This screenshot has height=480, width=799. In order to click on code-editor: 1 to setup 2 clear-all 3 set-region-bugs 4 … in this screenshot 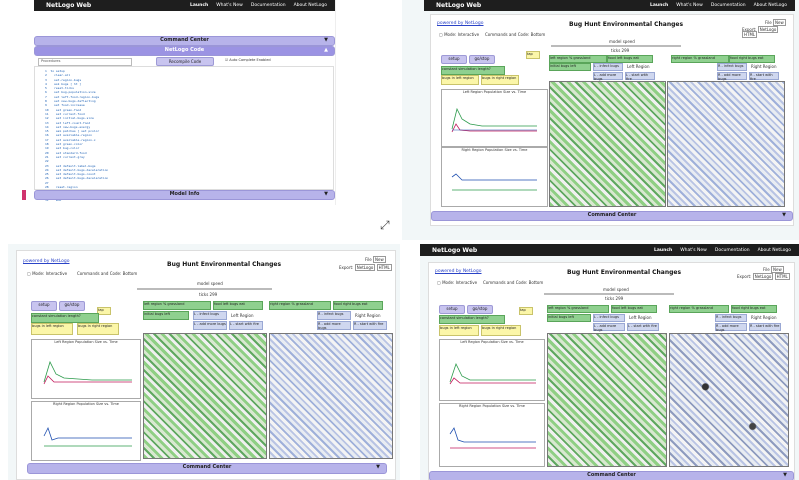, I will do `click(184, 134)`.